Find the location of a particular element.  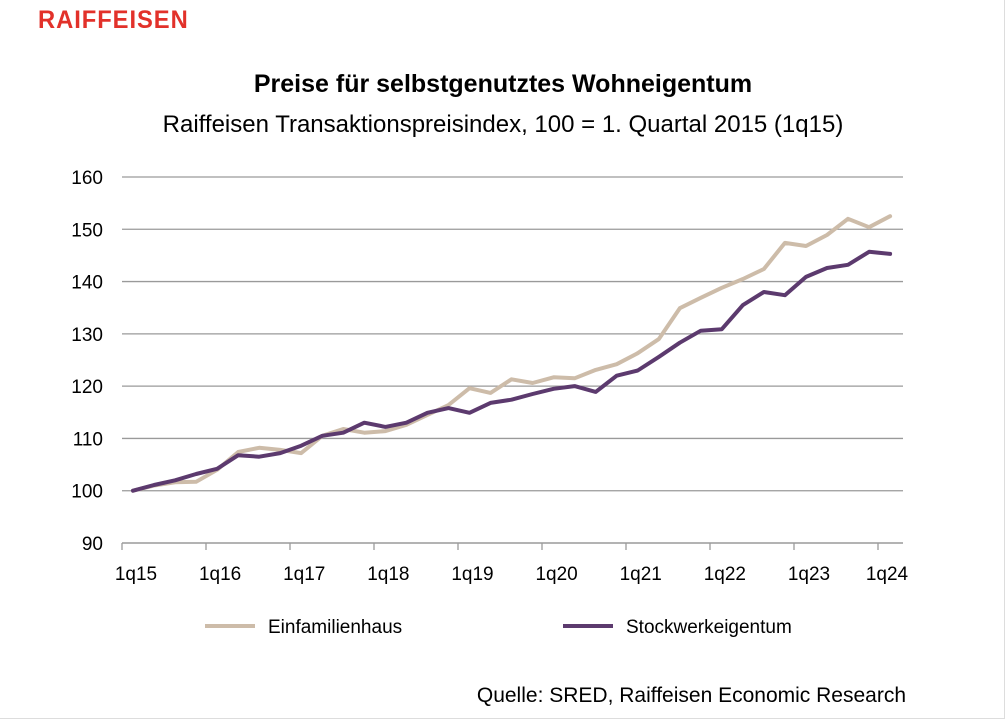

x-tick-label: 1q22 is located at coordinates (725, 574).